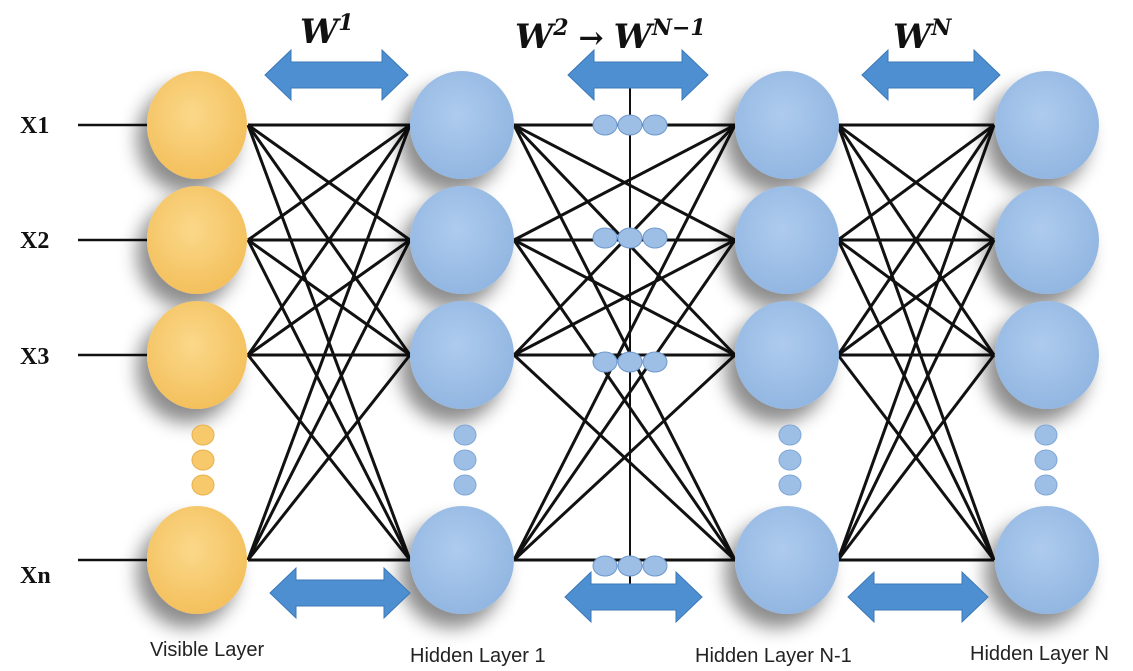 This screenshot has height=671, width=1133. I want to click on layer-label-visible: Visible Layer, so click(207, 650).